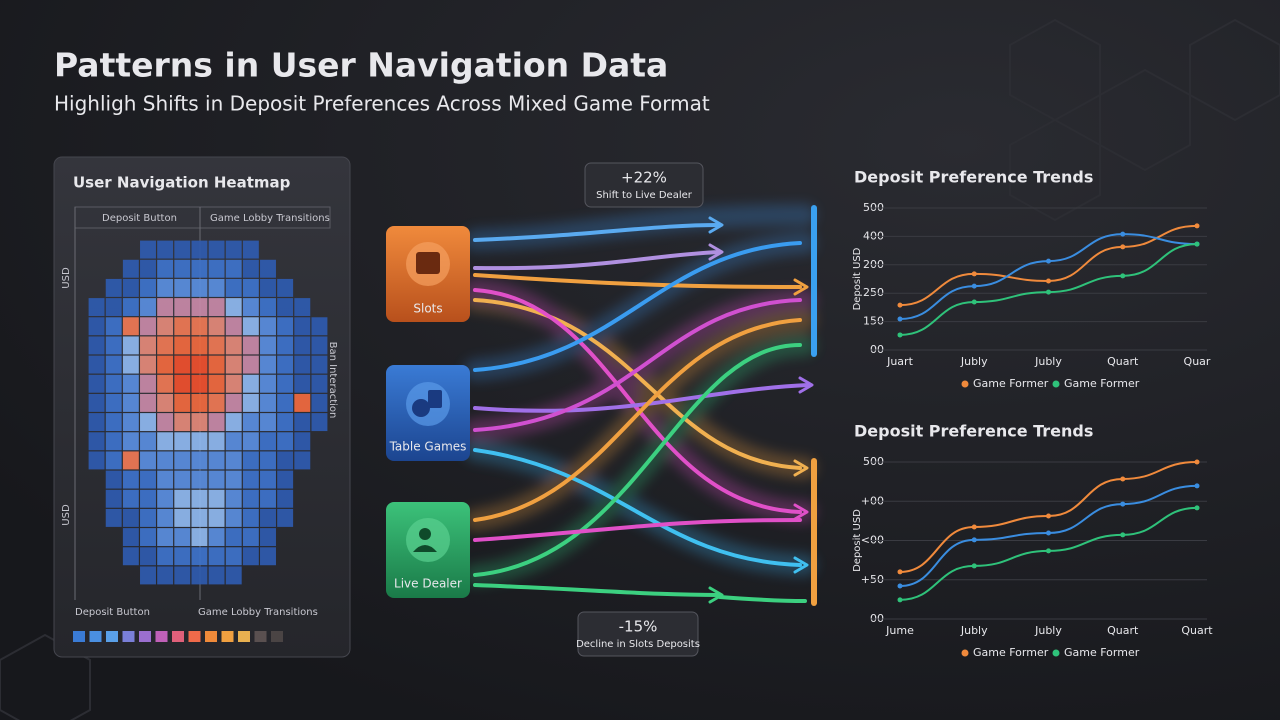 The height and width of the screenshot is (720, 1280). What do you see at coordinates (182, 183) in the screenshot?
I see `heatmap-title: User Navigation Heatmap` at bounding box center [182, 183].